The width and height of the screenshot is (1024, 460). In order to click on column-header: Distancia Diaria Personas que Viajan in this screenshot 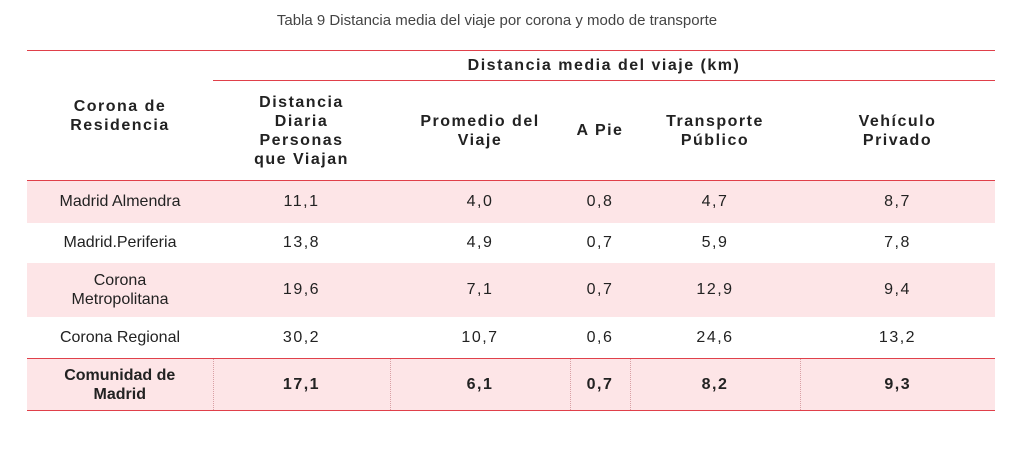, I will do `click(301, 130)`.